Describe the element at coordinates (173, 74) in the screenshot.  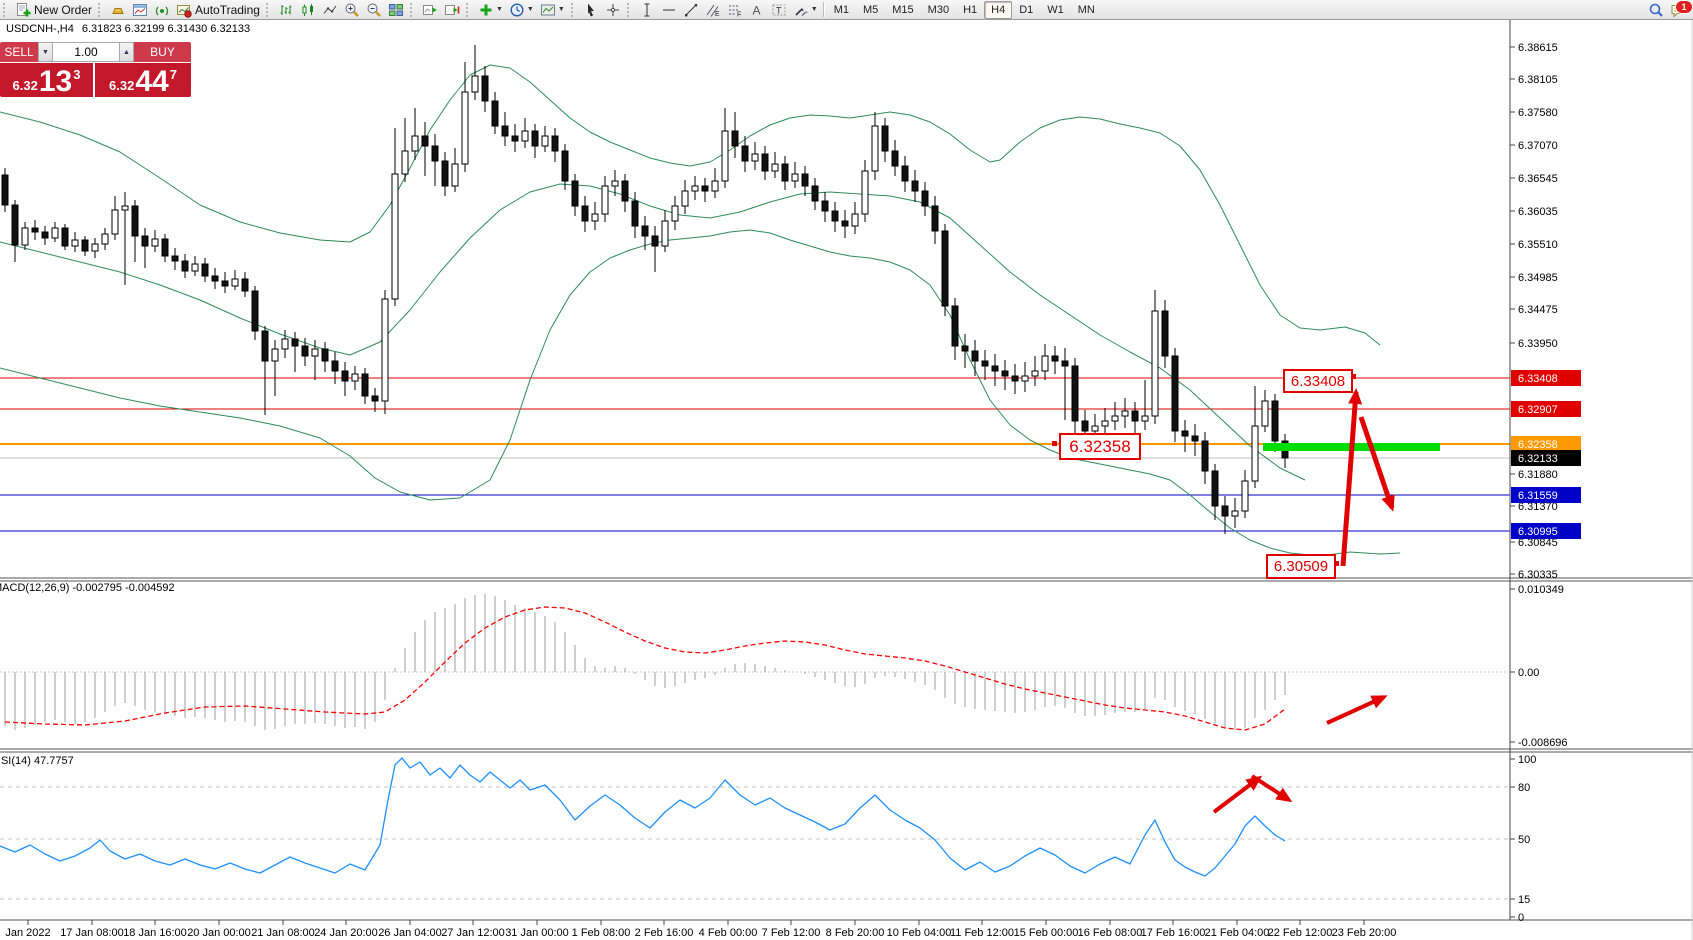
I see `buy-price-pip: 7` at that location.